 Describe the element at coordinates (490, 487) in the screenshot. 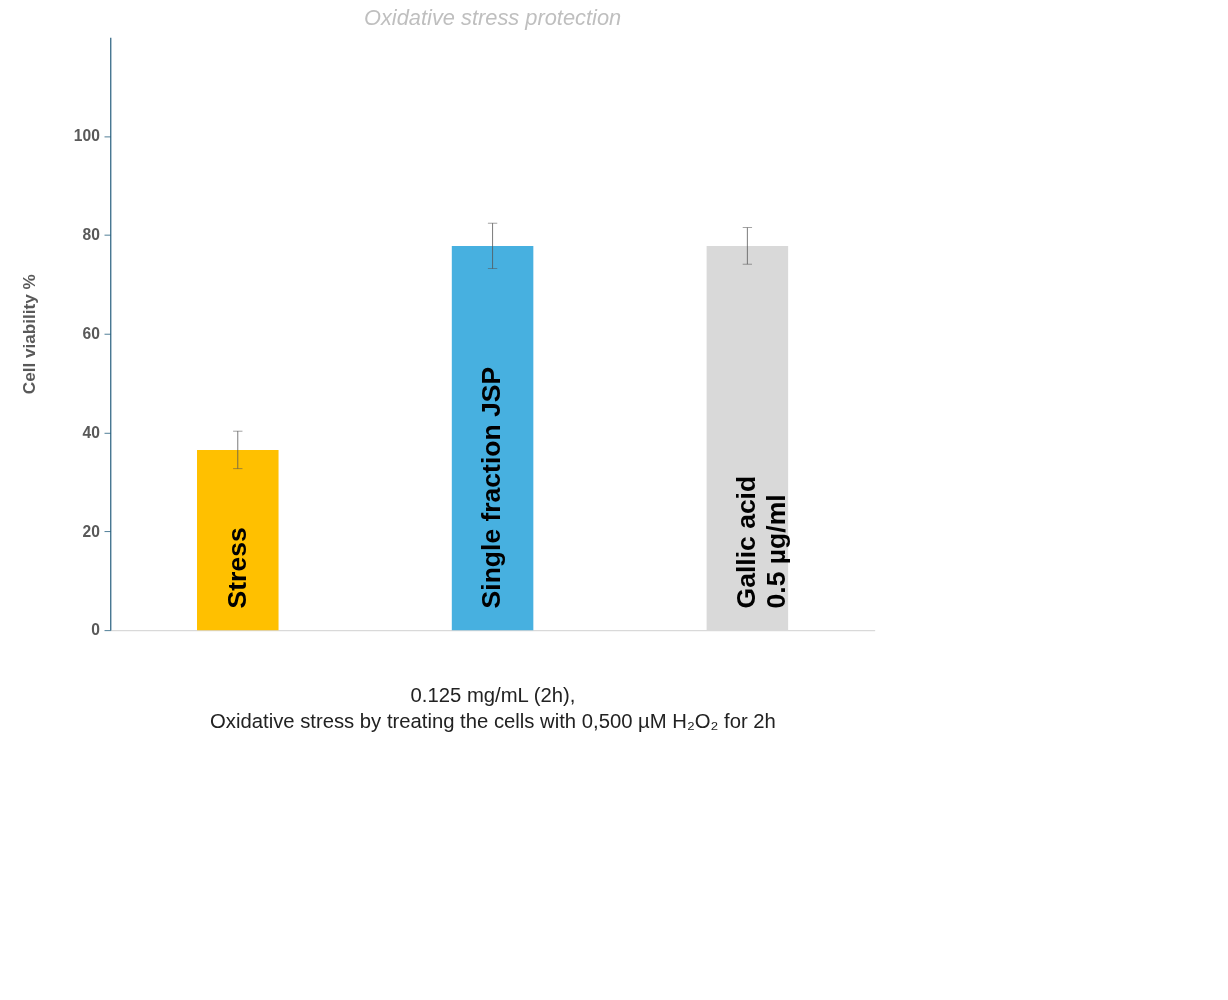

I see `x-tick-label: Single fraction JSP` at that location.